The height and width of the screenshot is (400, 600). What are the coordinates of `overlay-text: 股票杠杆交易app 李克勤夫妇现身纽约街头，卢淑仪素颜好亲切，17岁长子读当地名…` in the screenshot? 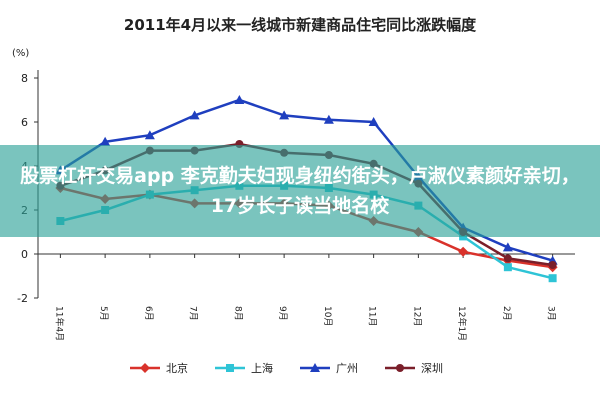 It's located at (300, 191).